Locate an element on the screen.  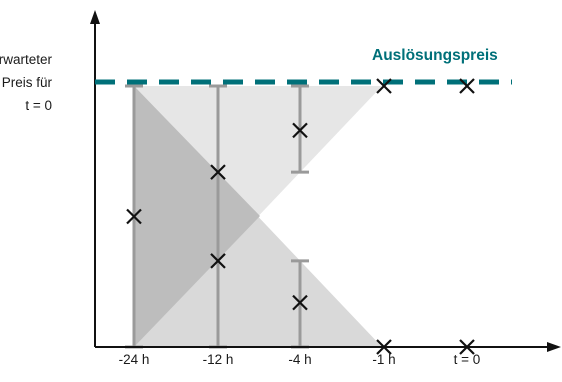
x-tick-t0: t = 0 is located at coordinates (467, 359).